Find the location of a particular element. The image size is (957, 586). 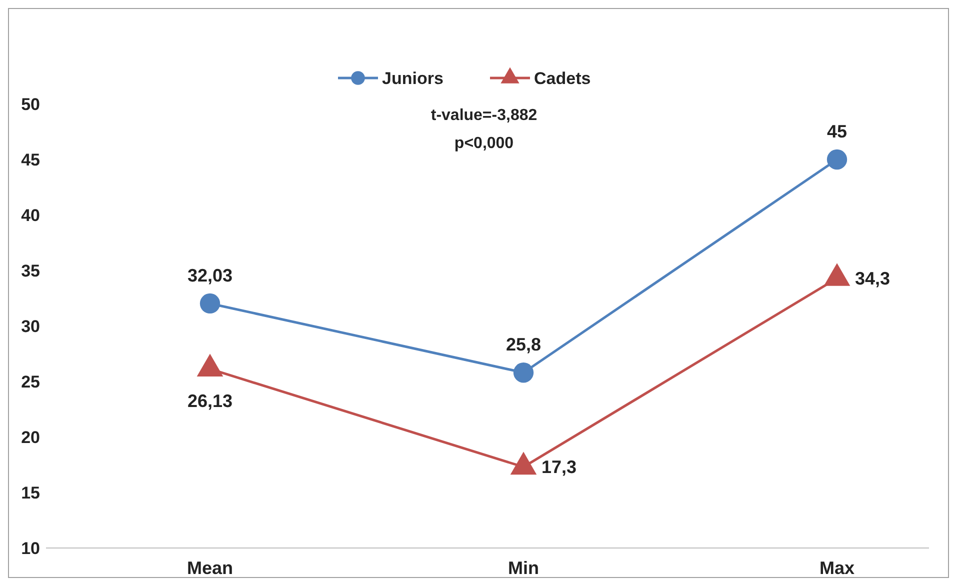

y-tick-label: 50 is located at coordinates (30, 104).